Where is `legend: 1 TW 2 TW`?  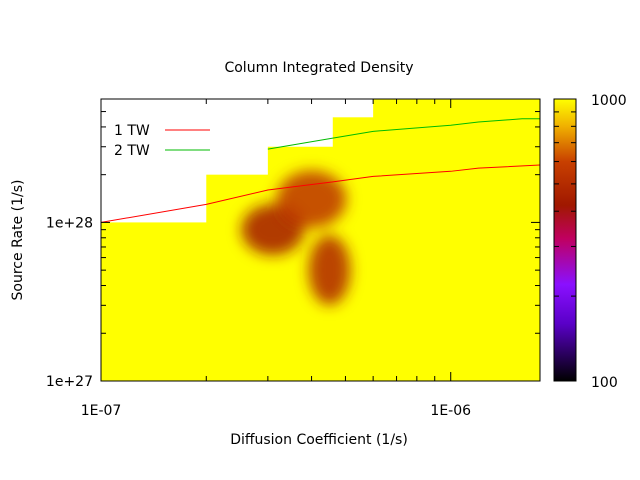
legend: 1 TW 2 TW is located at coordinates (162, 141).